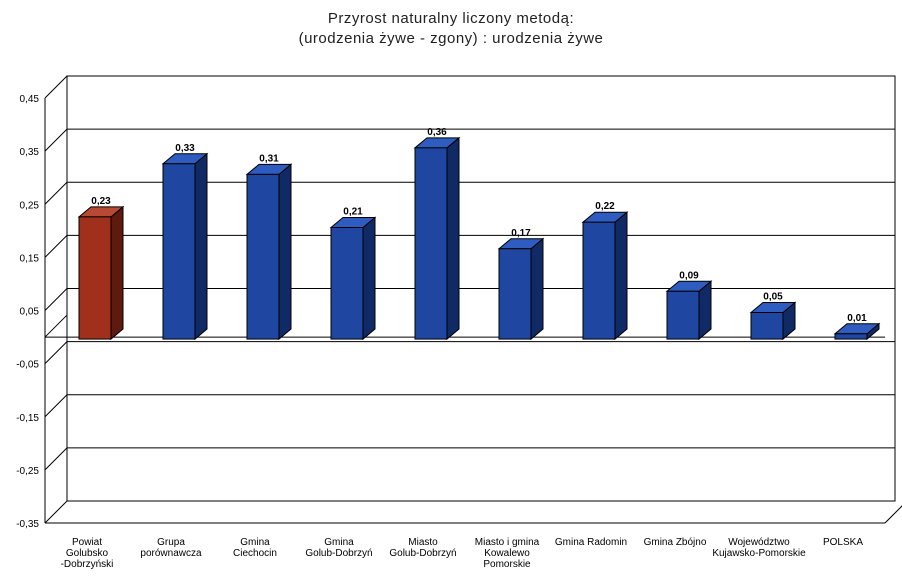 Image resolution: width=902 pixels, height=580 pixels. What do you see at coordinates (56, 326) in the screenshot?
I see `zero-plane-depth` at bounding box center [56, 326].